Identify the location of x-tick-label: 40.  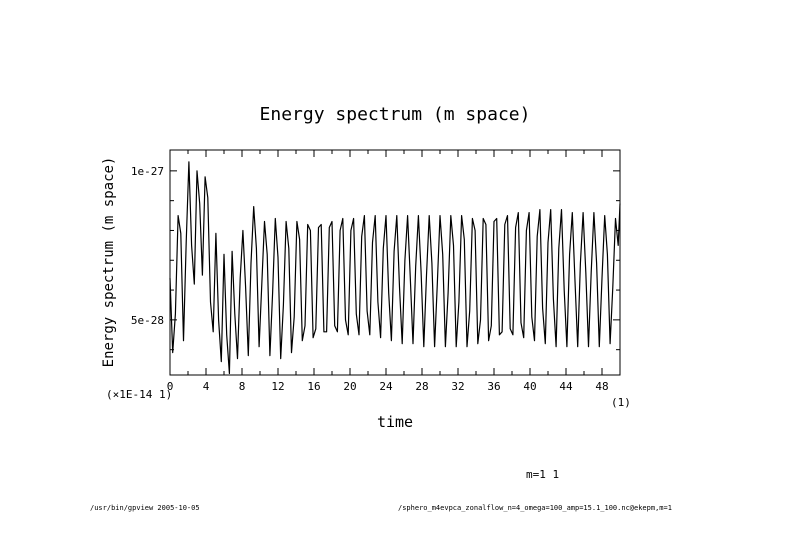
(529, 386).